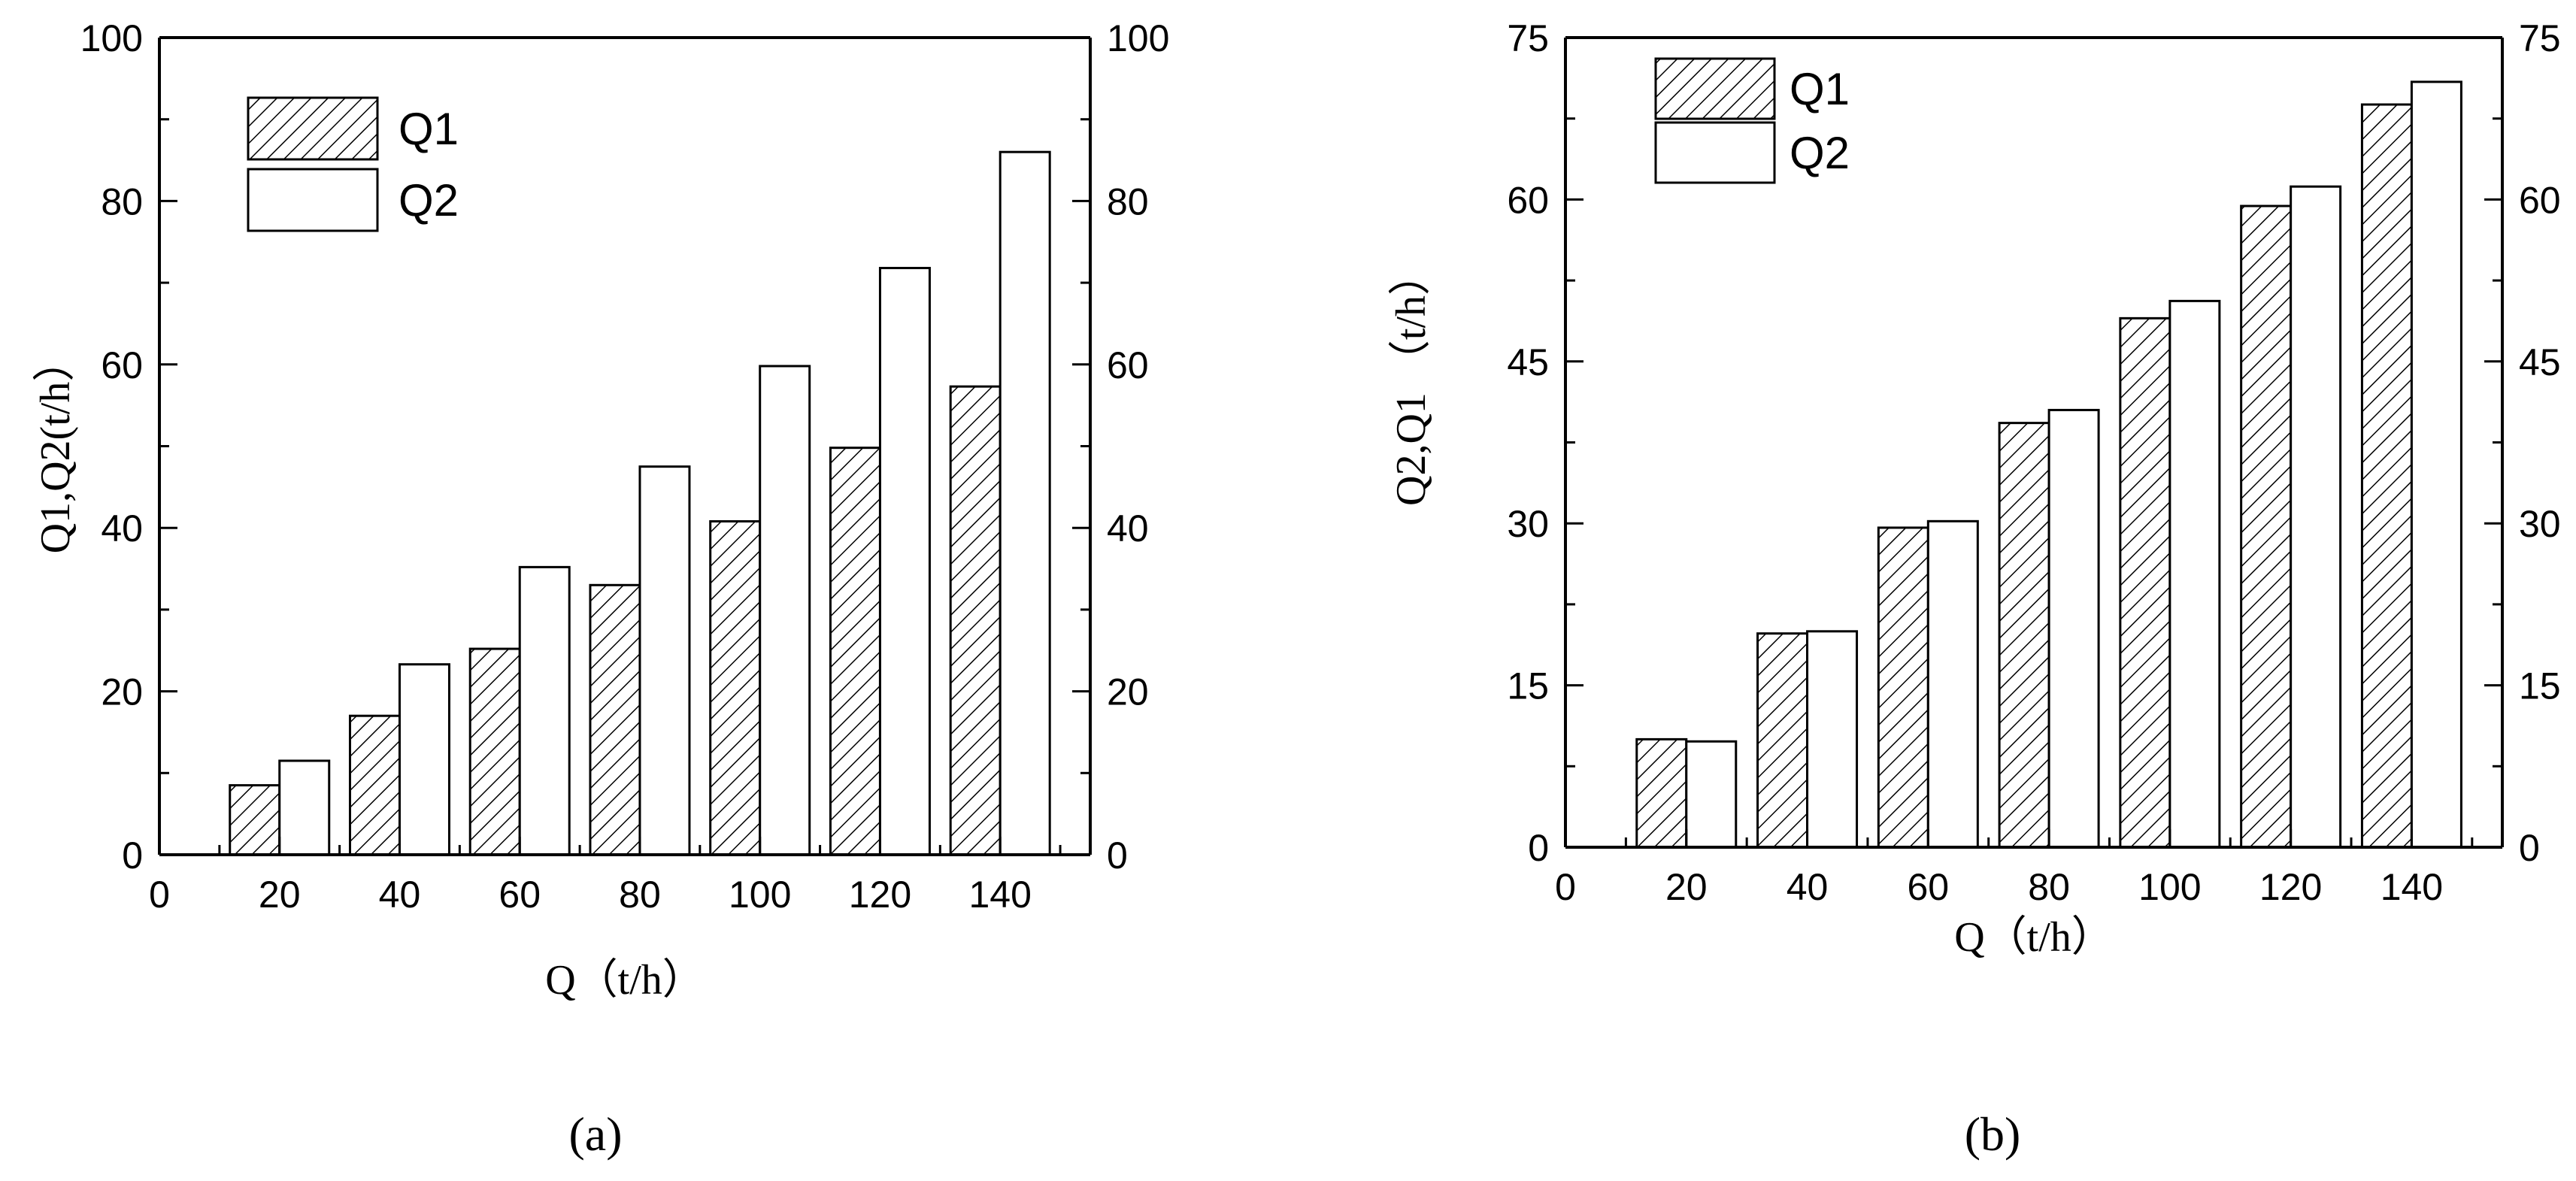  I want to click on y-axis-label: Q1,Q2(t/h）, so click(55, 447).